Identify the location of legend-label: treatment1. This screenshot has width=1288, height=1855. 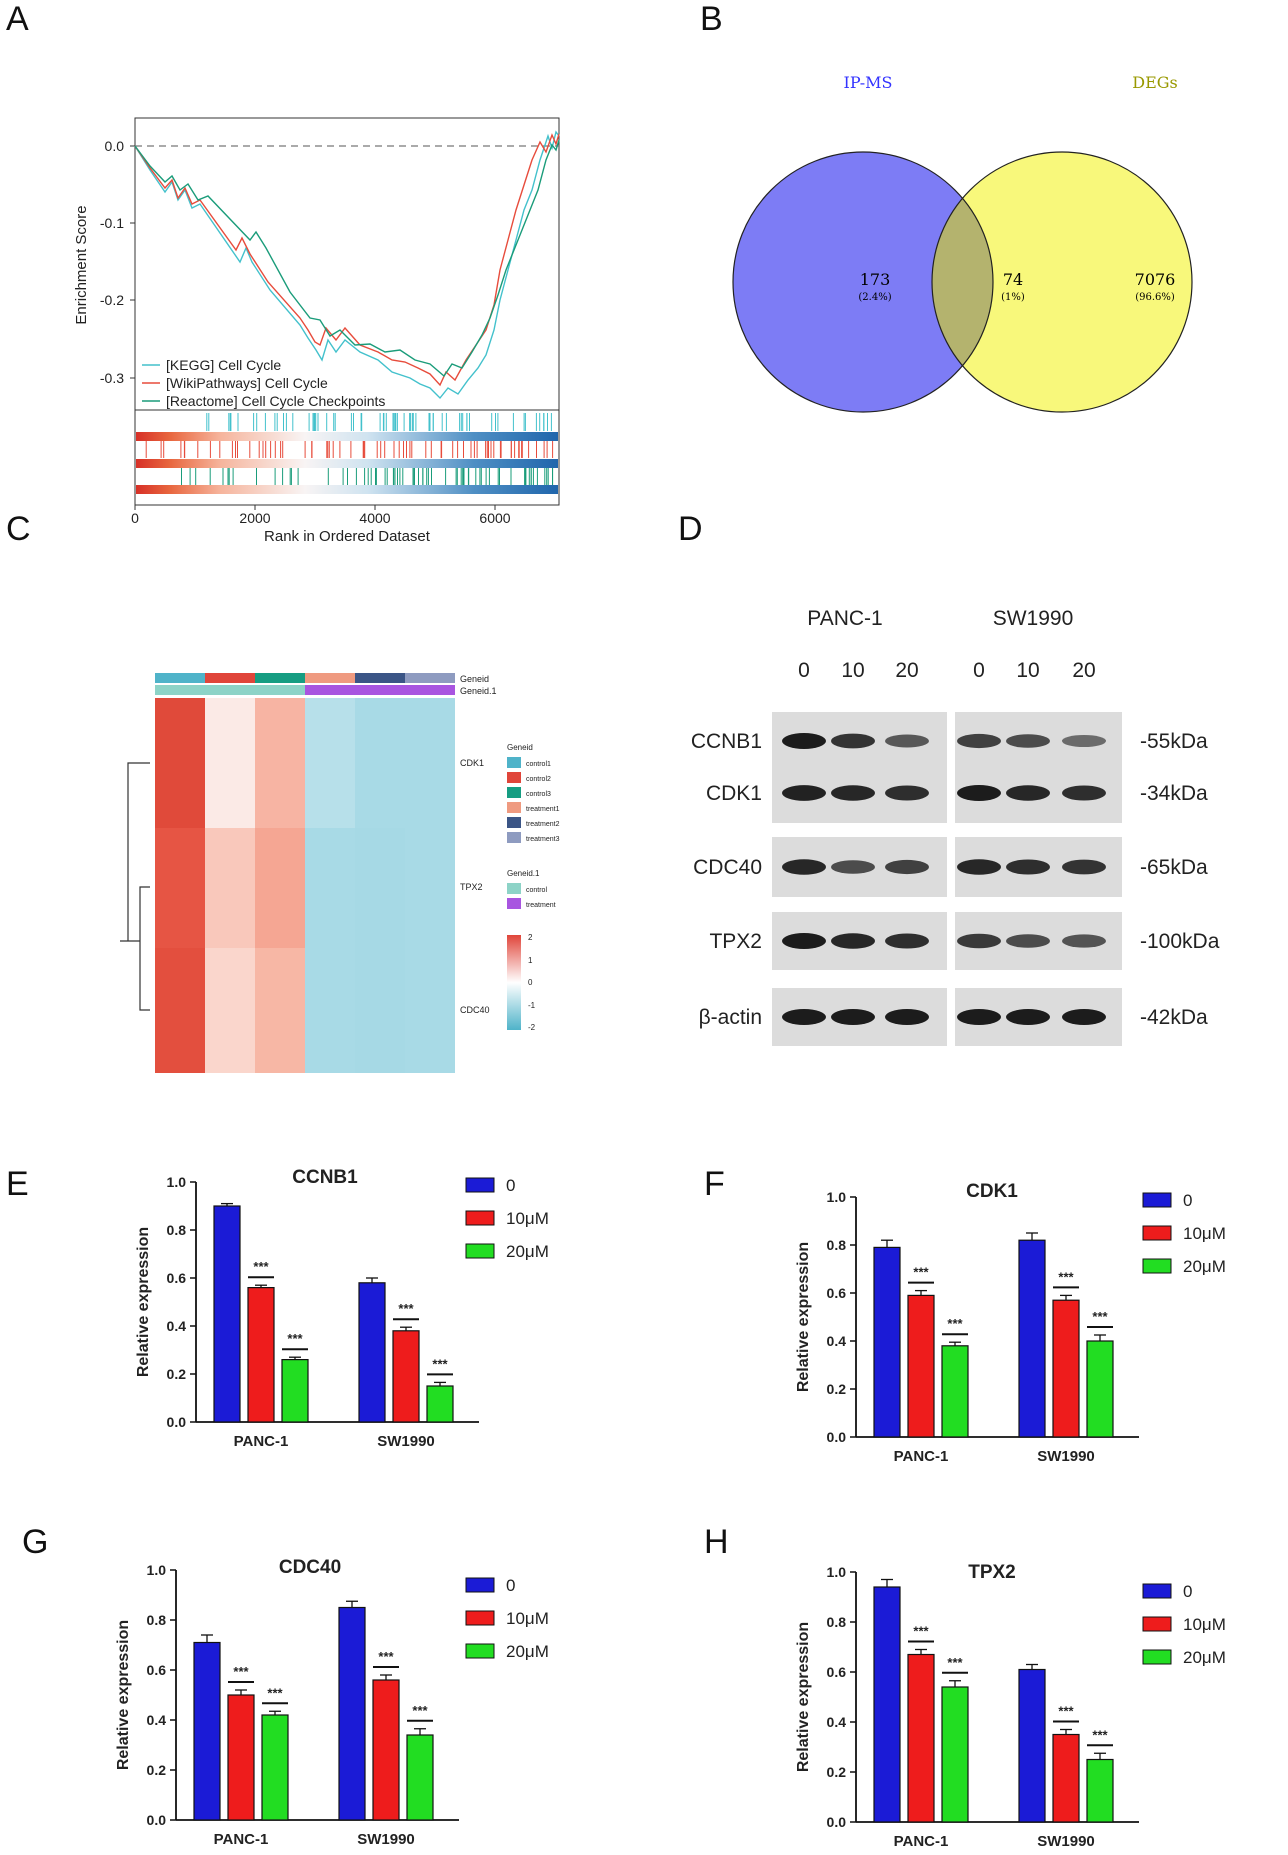
(543, 809).